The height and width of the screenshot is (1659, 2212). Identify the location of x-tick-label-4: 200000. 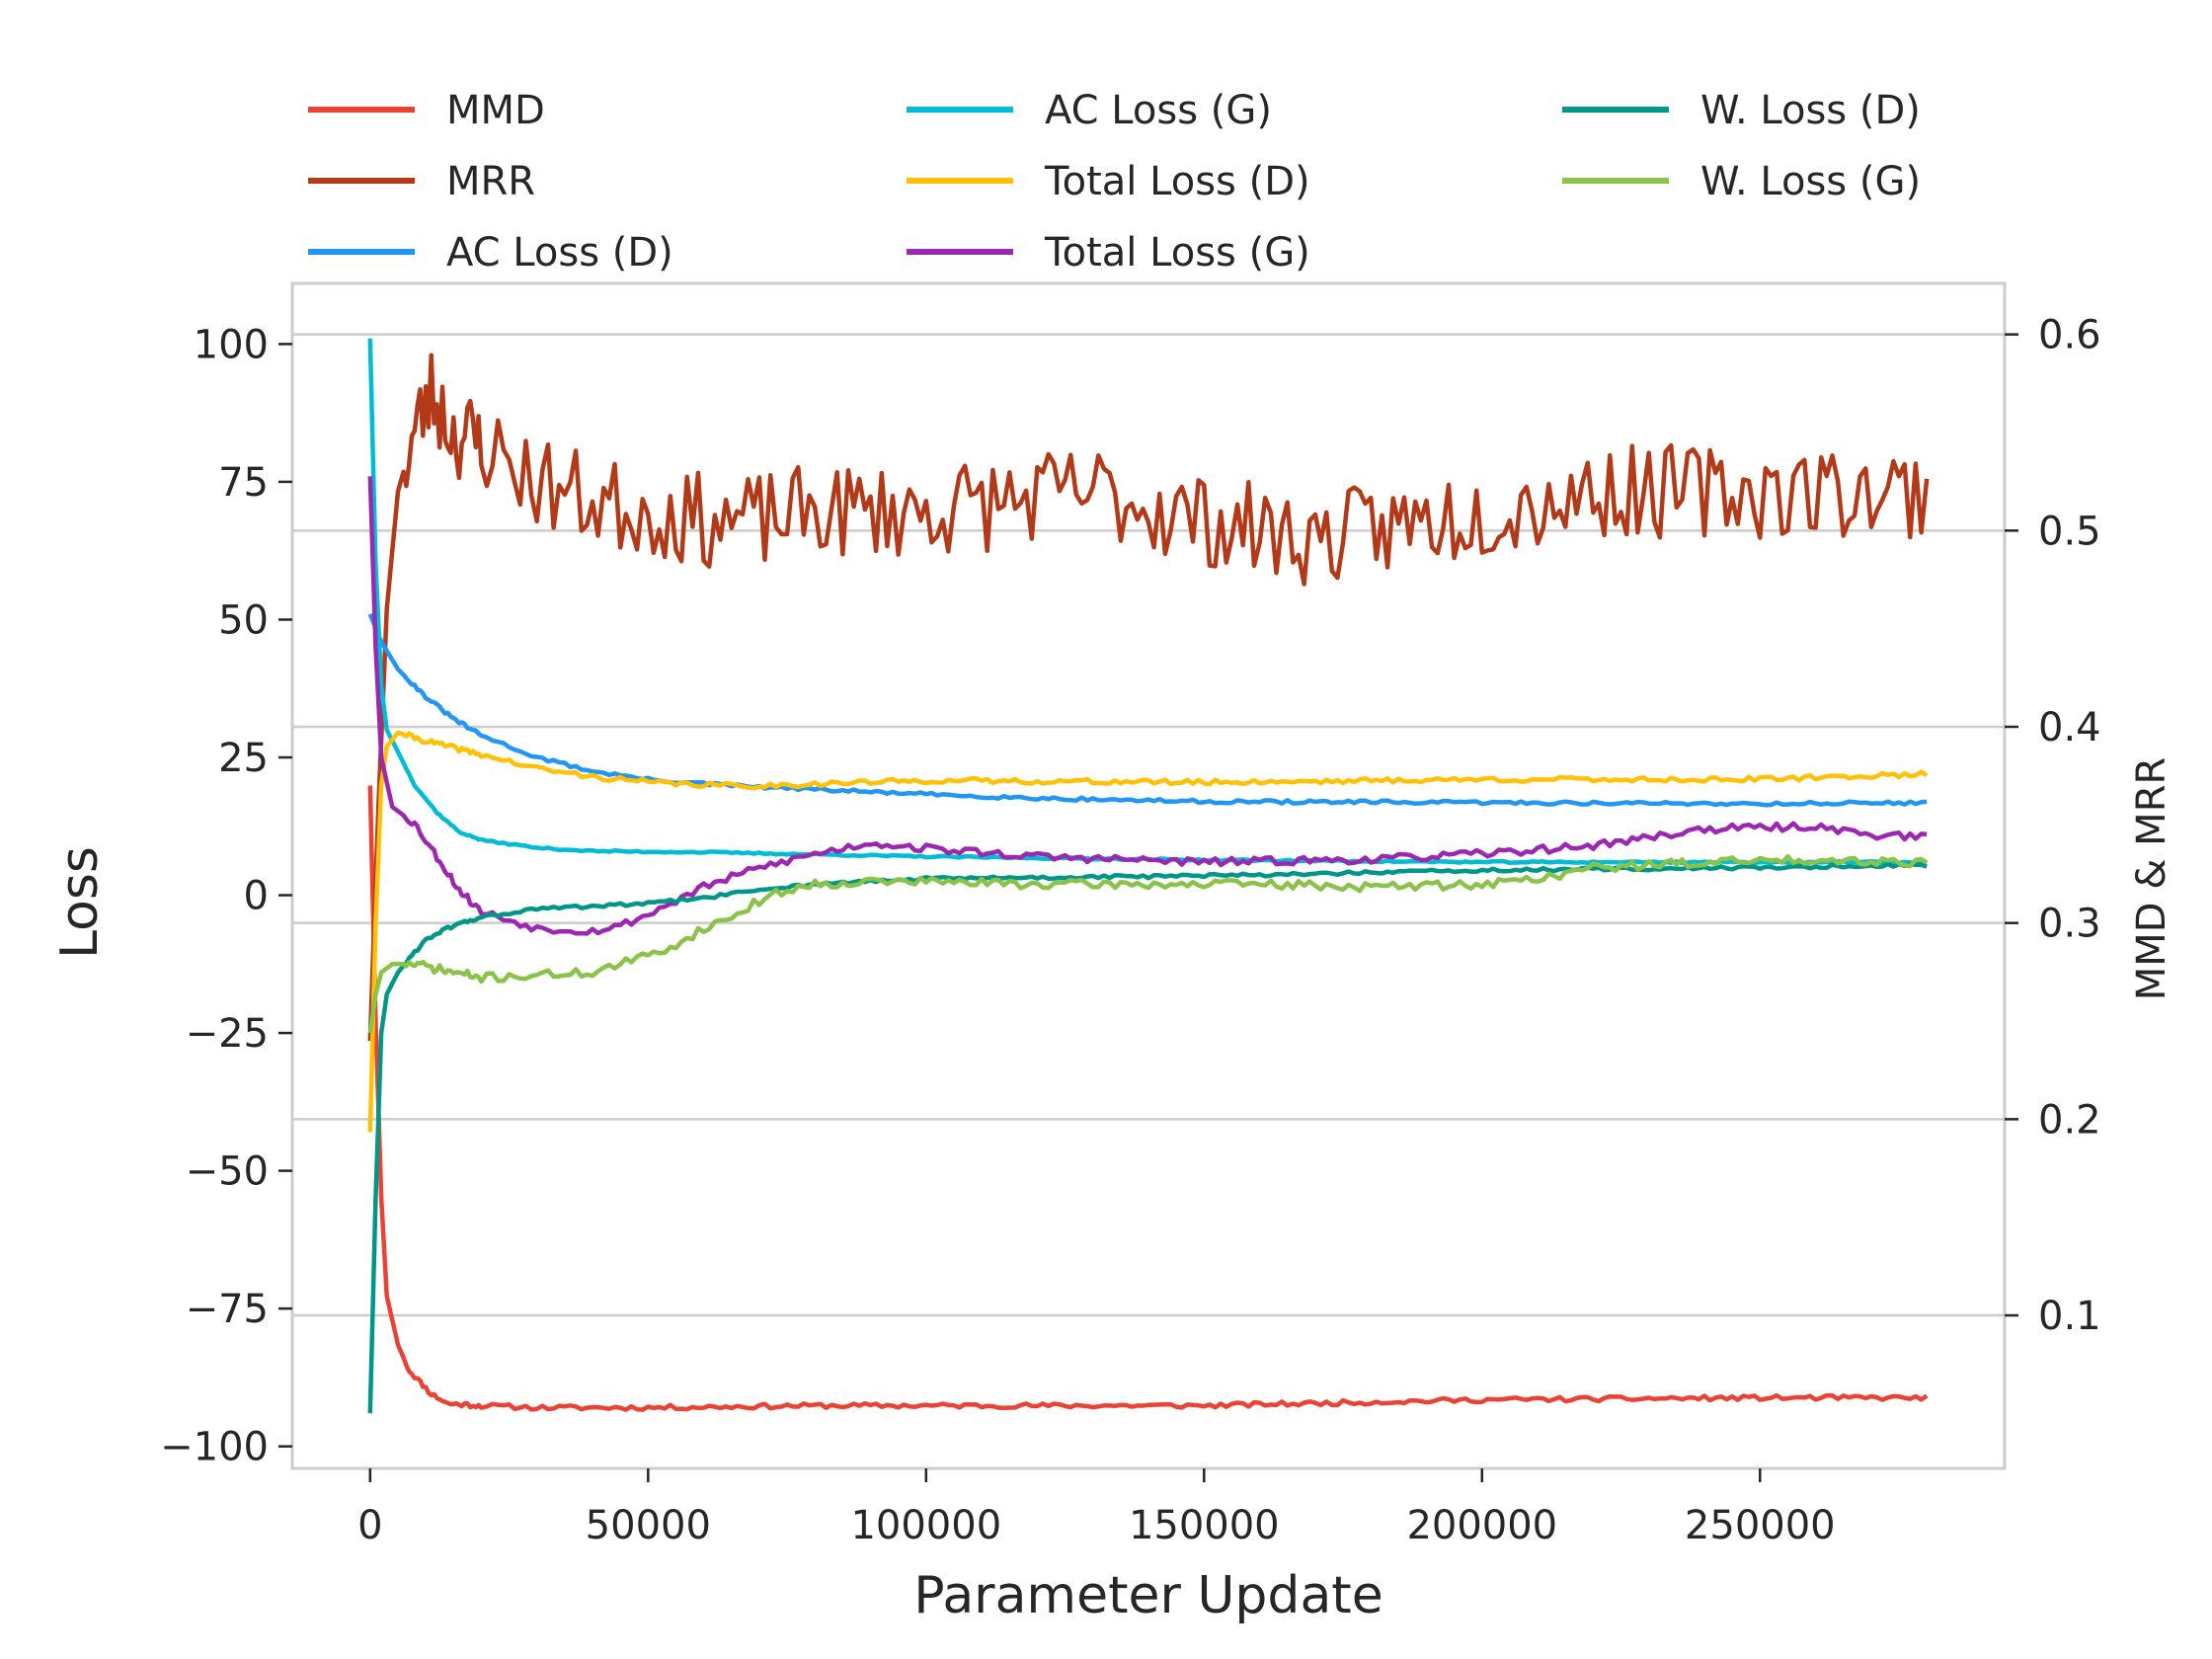
(1481, 1526).